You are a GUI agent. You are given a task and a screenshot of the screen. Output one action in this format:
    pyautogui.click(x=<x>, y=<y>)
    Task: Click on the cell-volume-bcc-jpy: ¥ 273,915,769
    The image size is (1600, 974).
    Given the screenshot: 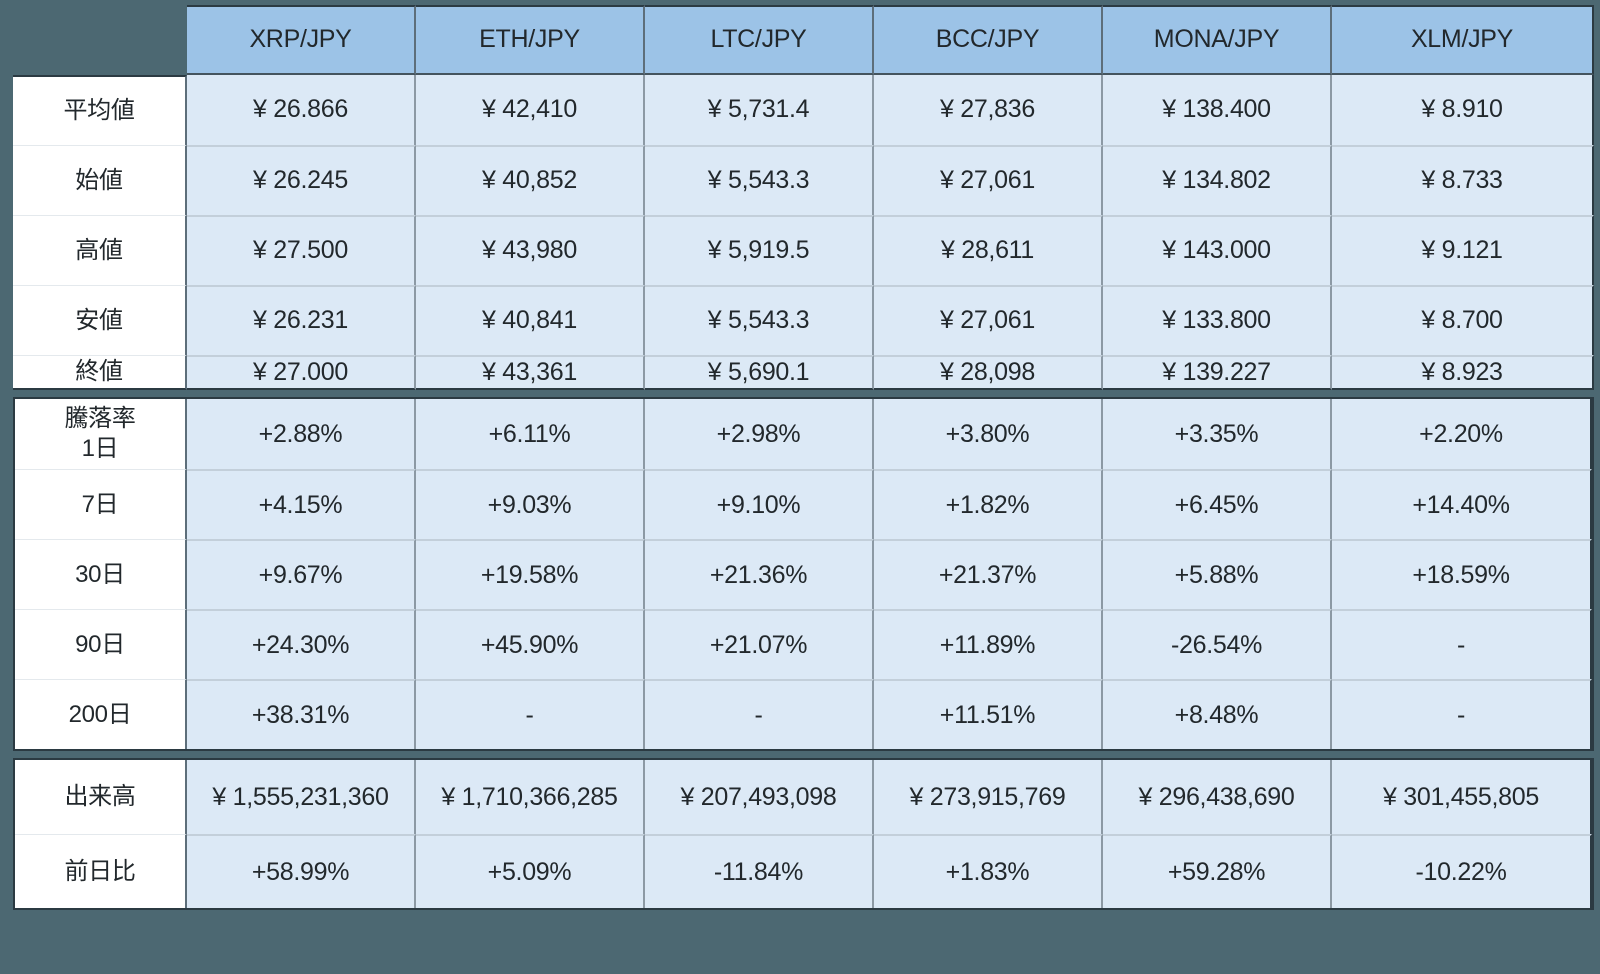 What is the action you would take?
    pyautogui.click(x=988, y=797)
    